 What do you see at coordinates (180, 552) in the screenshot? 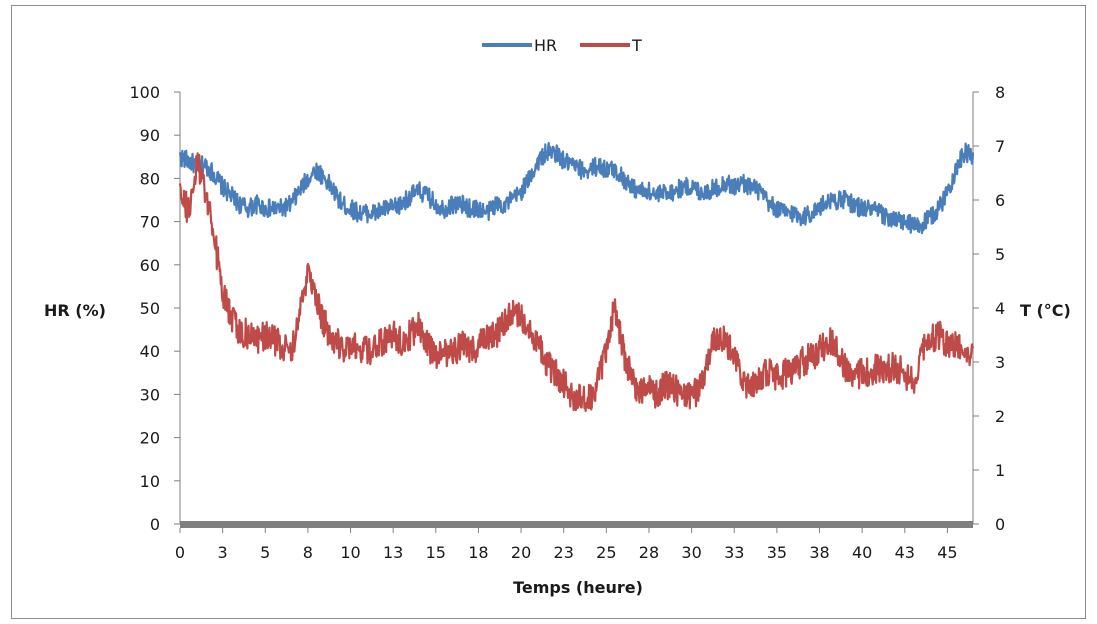
I see `x-tick-label: 0` at bounding box center [180, 552].